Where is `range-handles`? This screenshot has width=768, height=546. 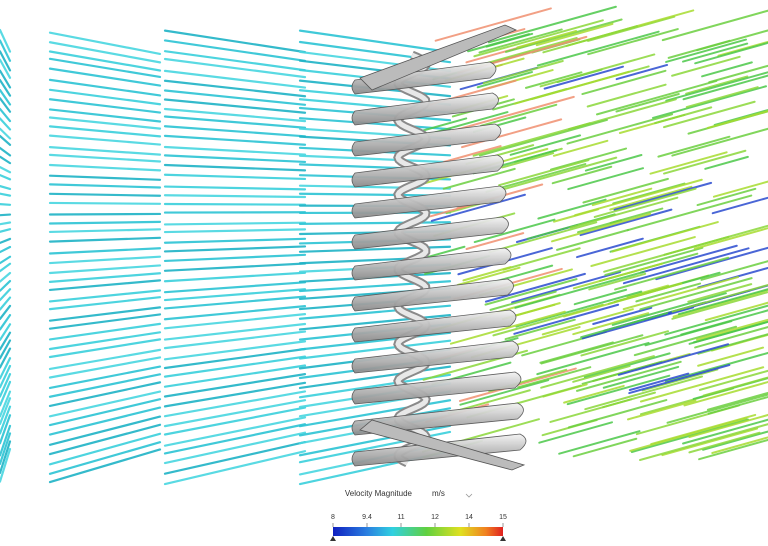 range-handles is located at coordinates (418, 538).